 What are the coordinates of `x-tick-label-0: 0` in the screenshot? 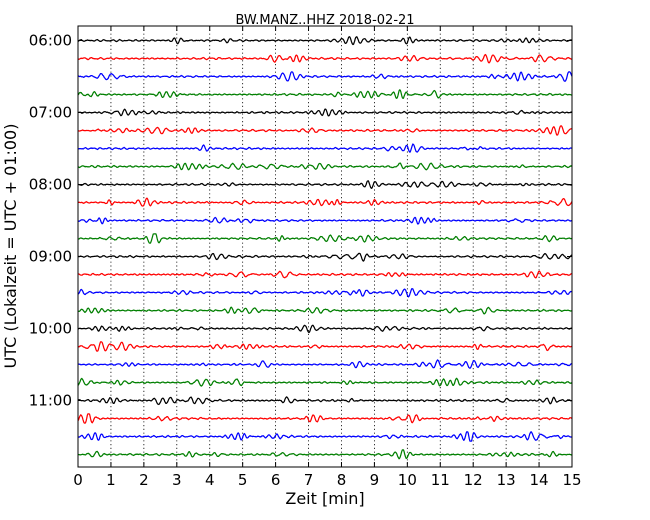 It's located at (78, 480).